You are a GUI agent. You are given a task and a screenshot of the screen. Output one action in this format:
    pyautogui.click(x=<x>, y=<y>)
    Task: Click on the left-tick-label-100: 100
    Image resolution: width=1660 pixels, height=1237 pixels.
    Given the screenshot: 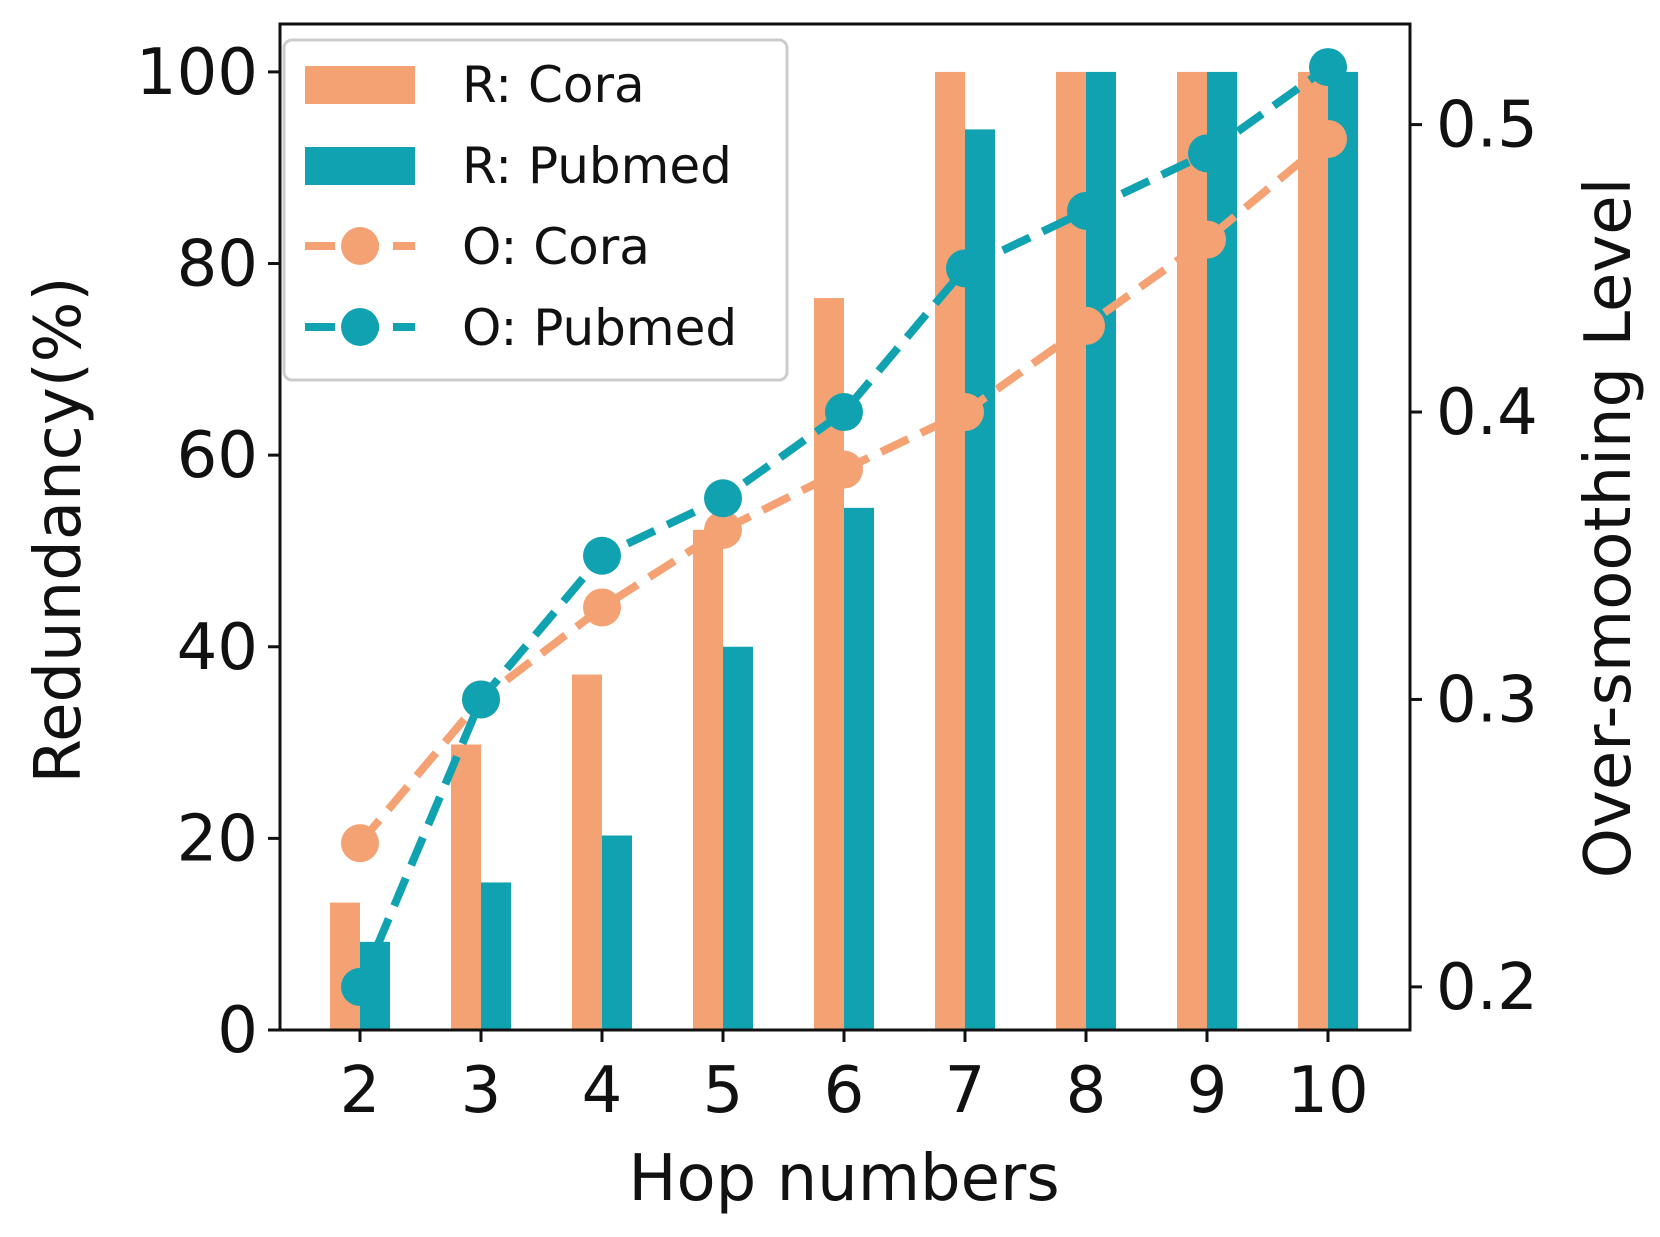 What is the action you would take?
    pyautogui.click(x=197, y=73)
    